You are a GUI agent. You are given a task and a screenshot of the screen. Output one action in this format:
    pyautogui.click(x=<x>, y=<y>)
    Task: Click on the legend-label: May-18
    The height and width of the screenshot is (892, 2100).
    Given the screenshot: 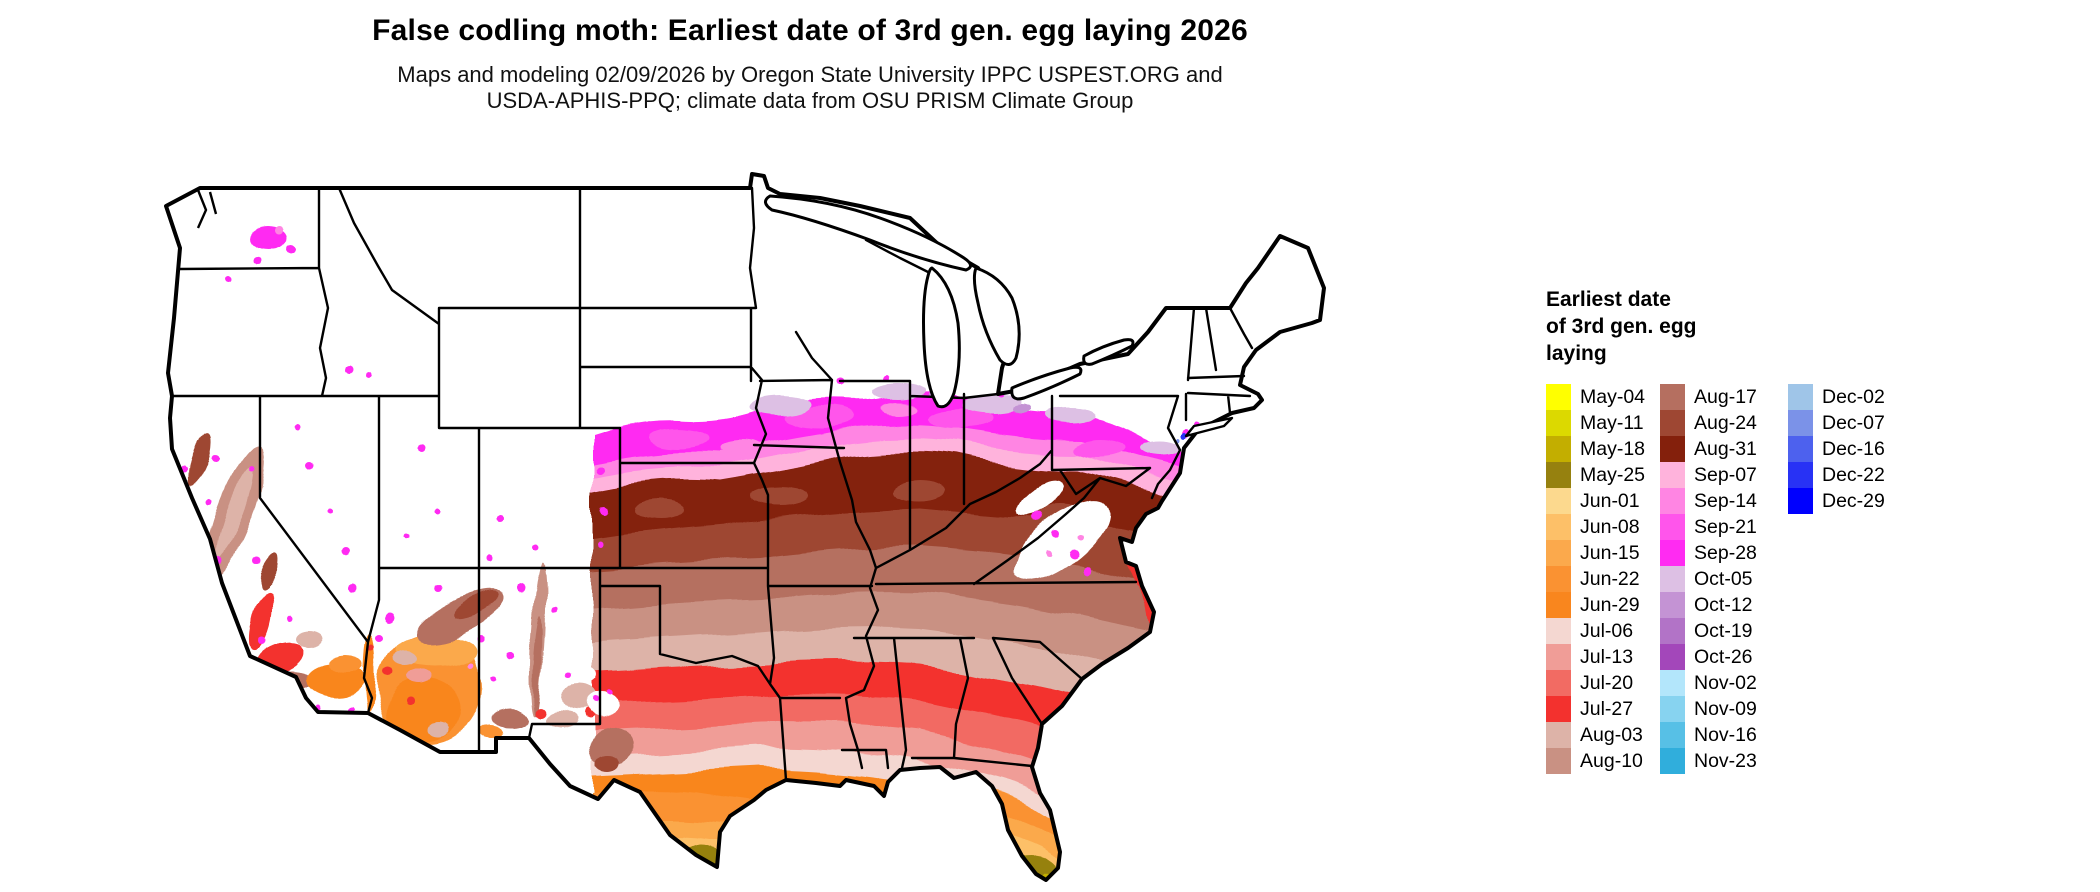 What is the action you would take?
    pyautogui.click(x=1613, y=448)
    